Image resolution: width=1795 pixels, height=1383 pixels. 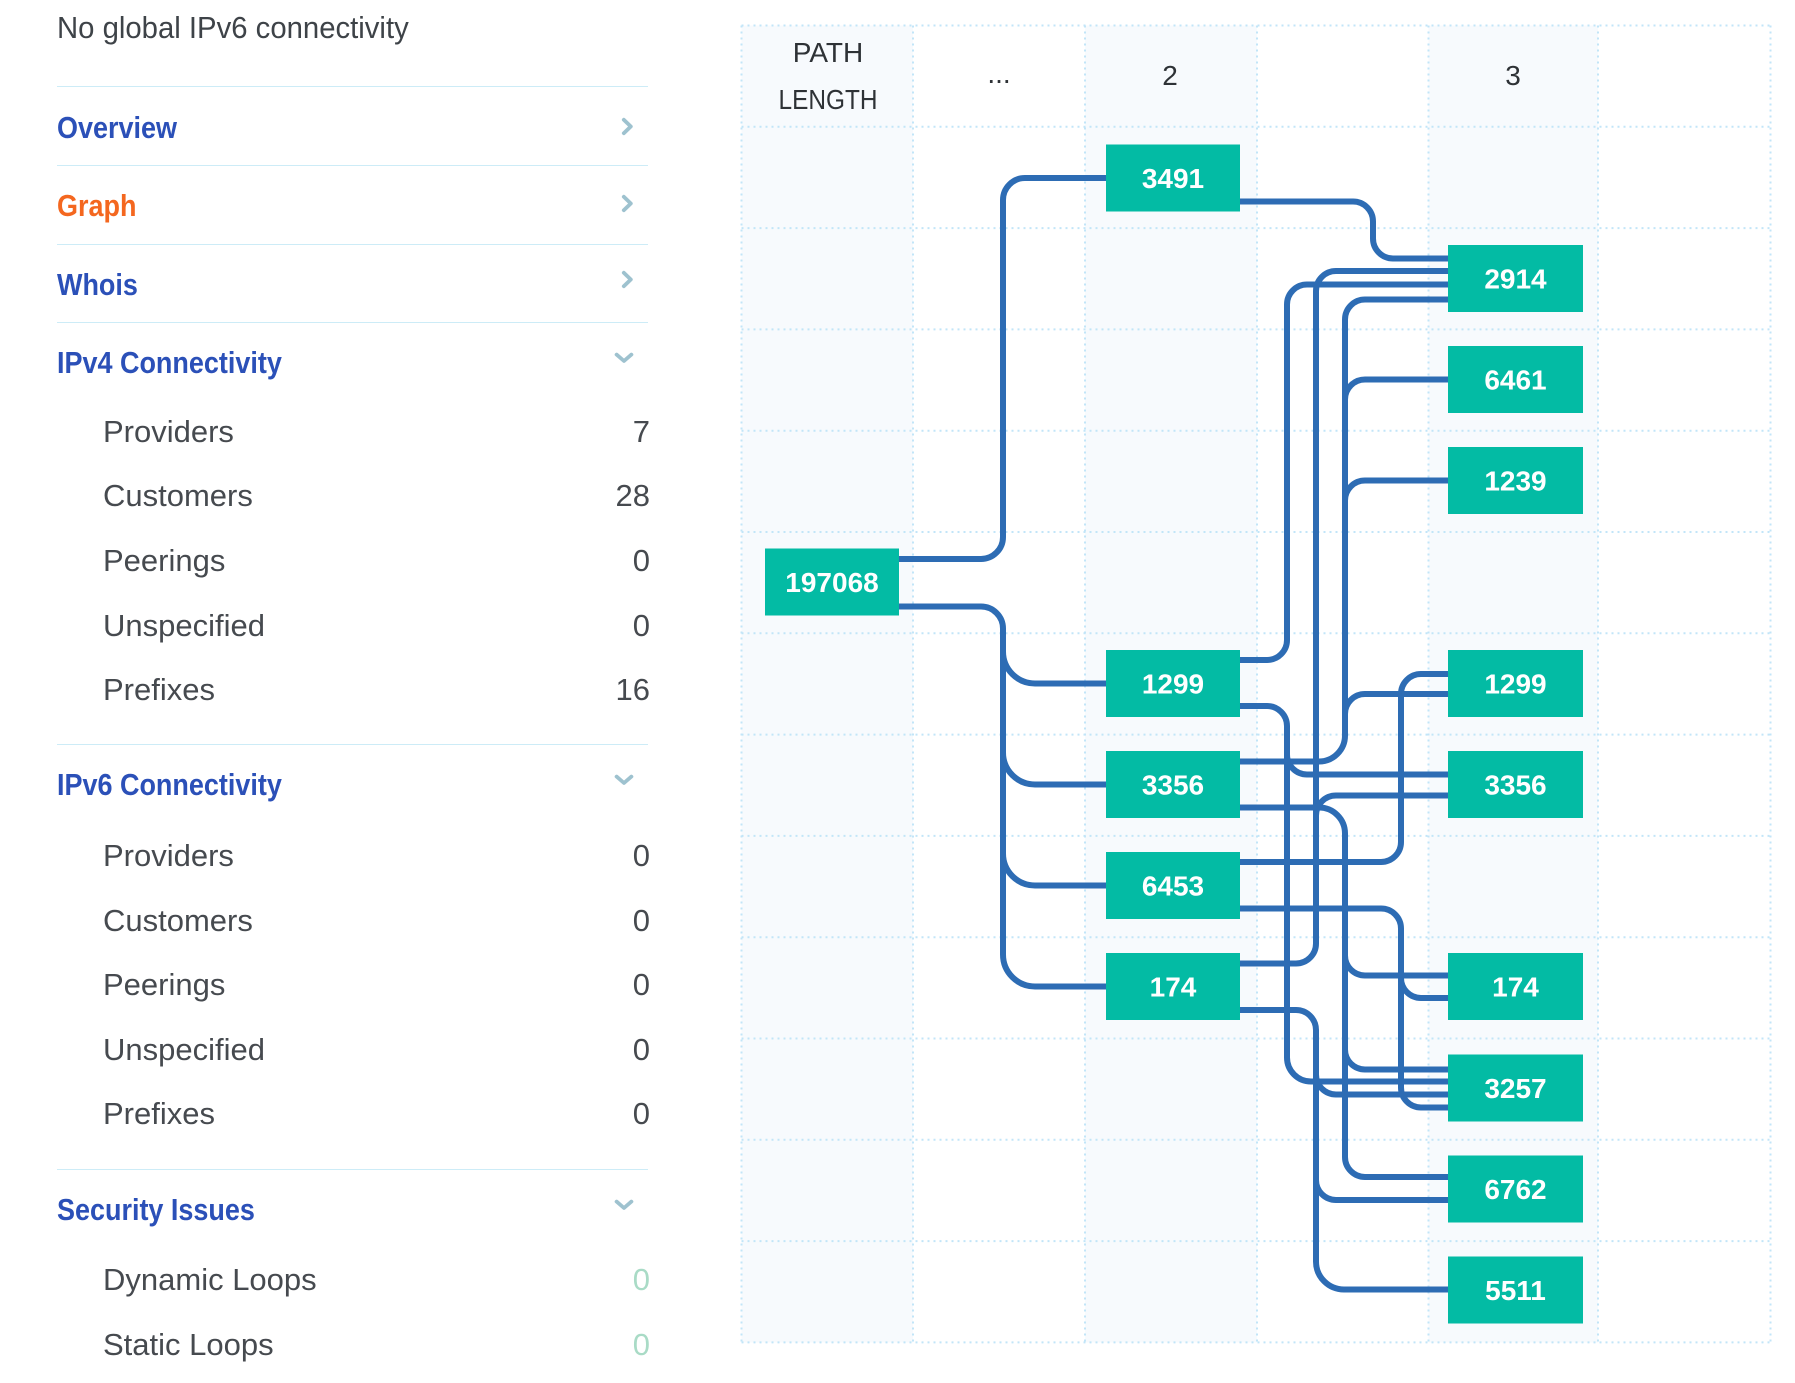 What do you see at coordinates (1515, 380) in the screenshot?
I see `svg-text: 6461` at bounding box center [1515, 380].